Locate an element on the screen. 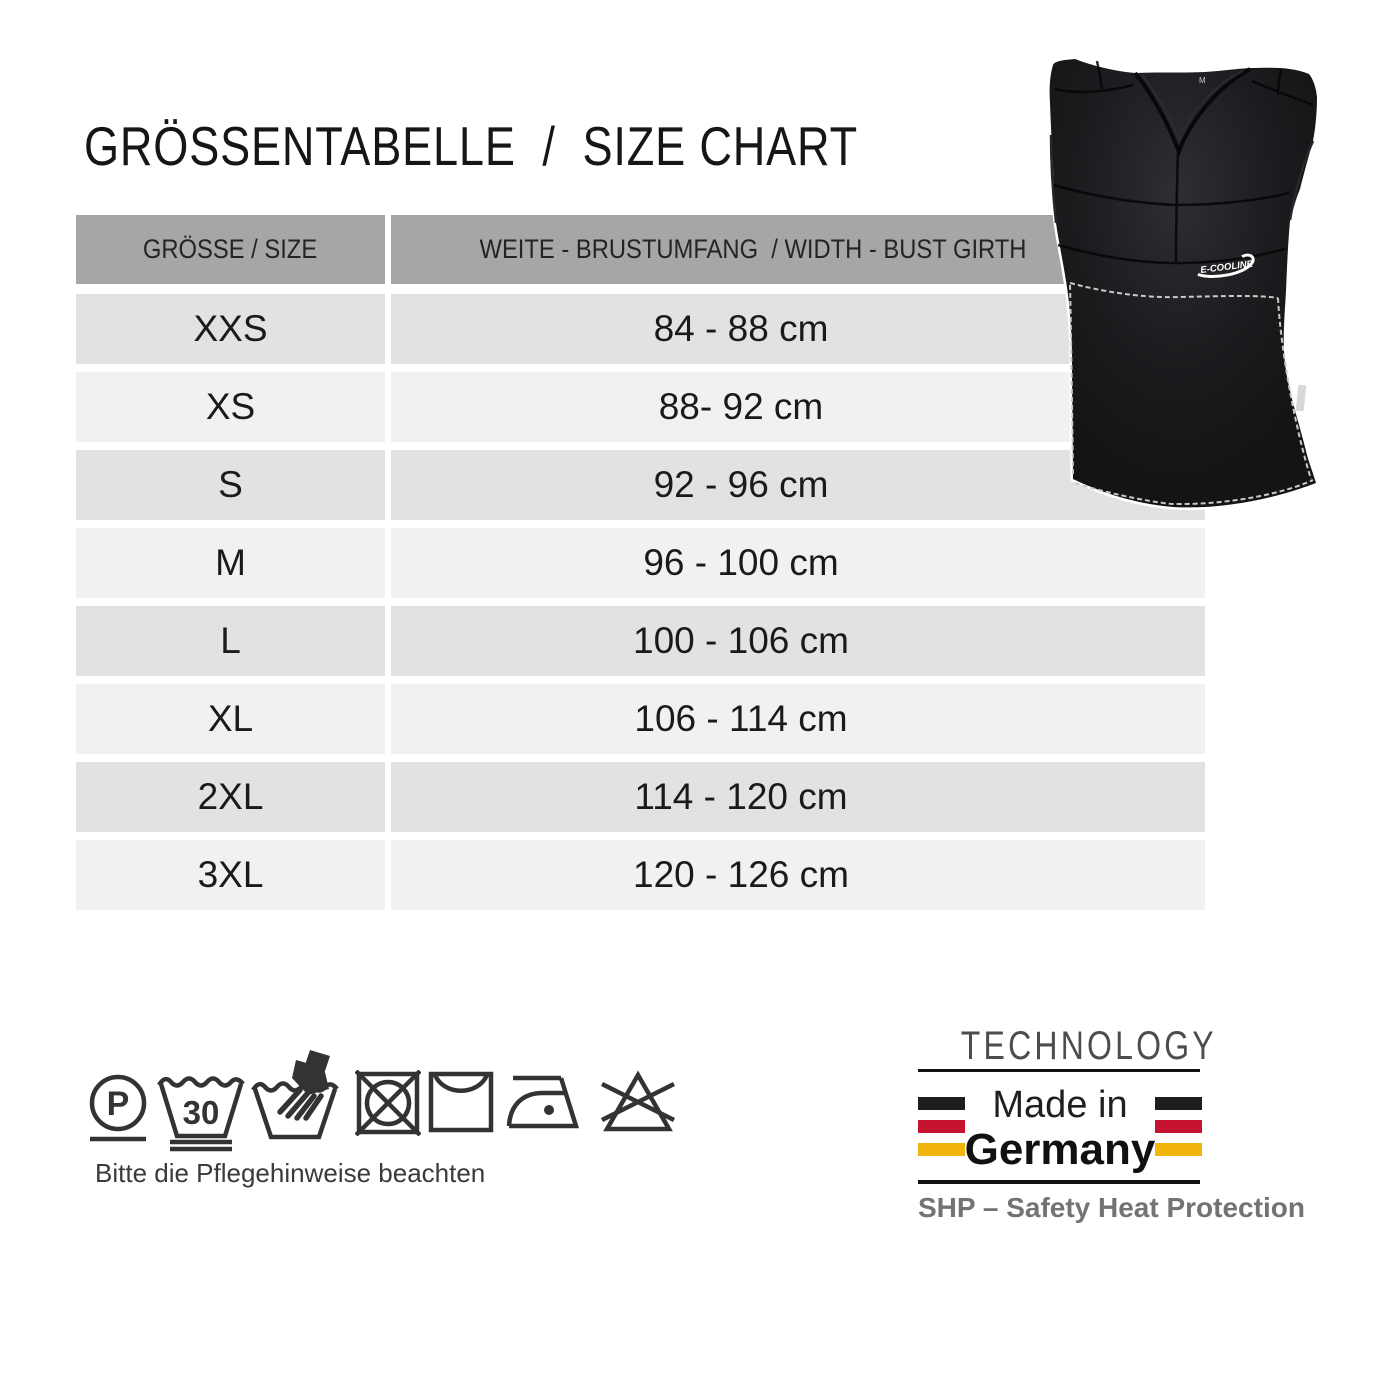 The width and height of the screenshot is (1400, 1400). table-row: XS 88- 92 cm is located at coordinates (700, 407).